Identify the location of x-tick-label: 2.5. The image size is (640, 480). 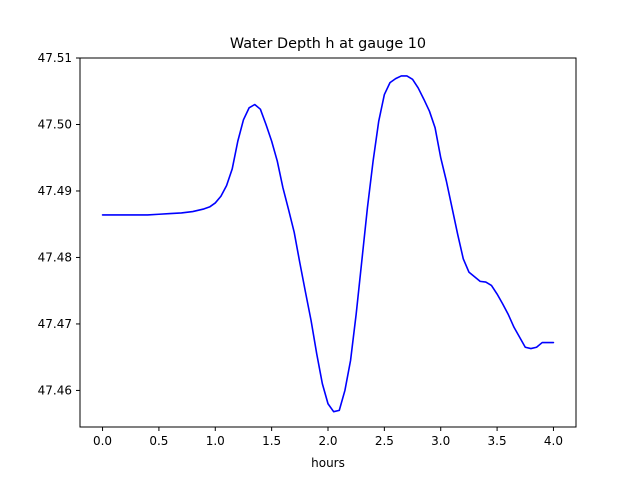
(384, 441).